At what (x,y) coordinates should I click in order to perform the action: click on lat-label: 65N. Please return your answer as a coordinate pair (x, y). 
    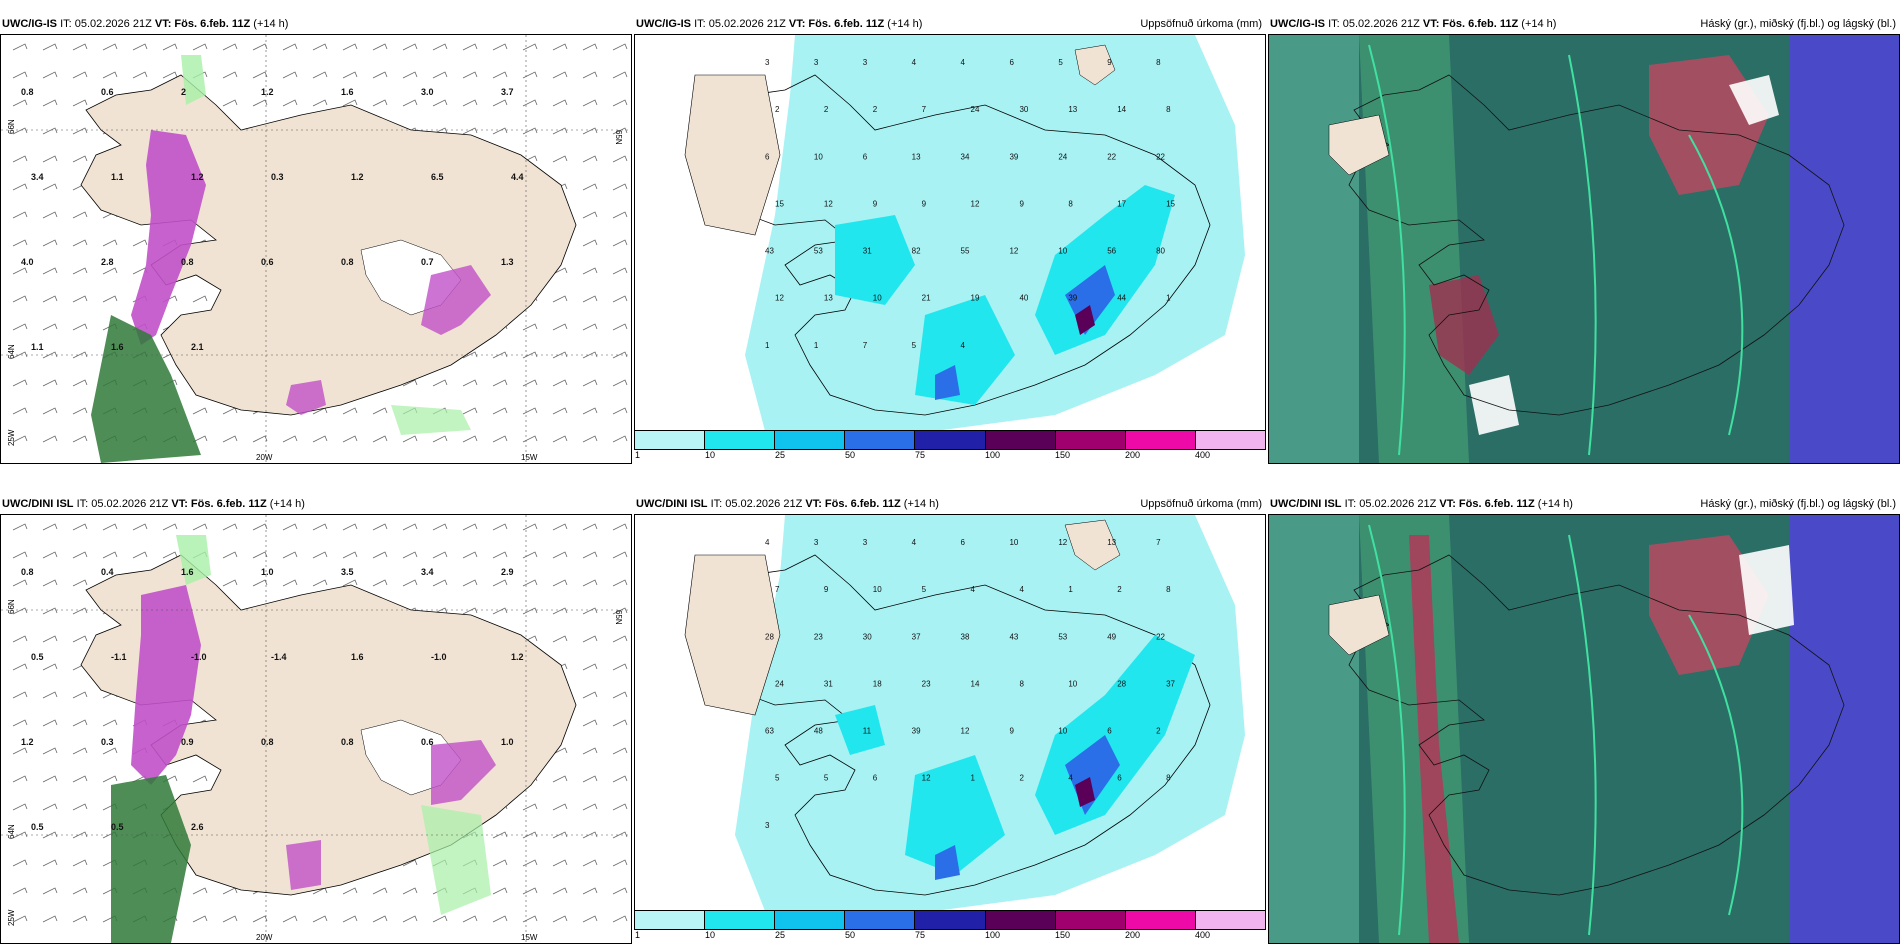
    Looking at the image, I should click on (618, 617).